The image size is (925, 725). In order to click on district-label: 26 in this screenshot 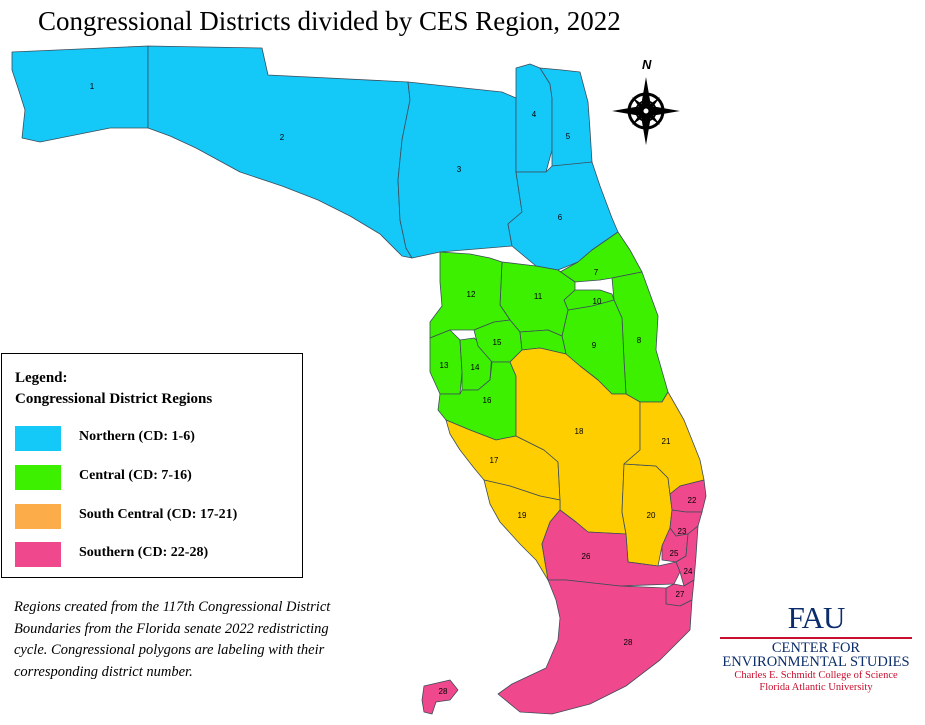, I will do `click(586, 556)`.